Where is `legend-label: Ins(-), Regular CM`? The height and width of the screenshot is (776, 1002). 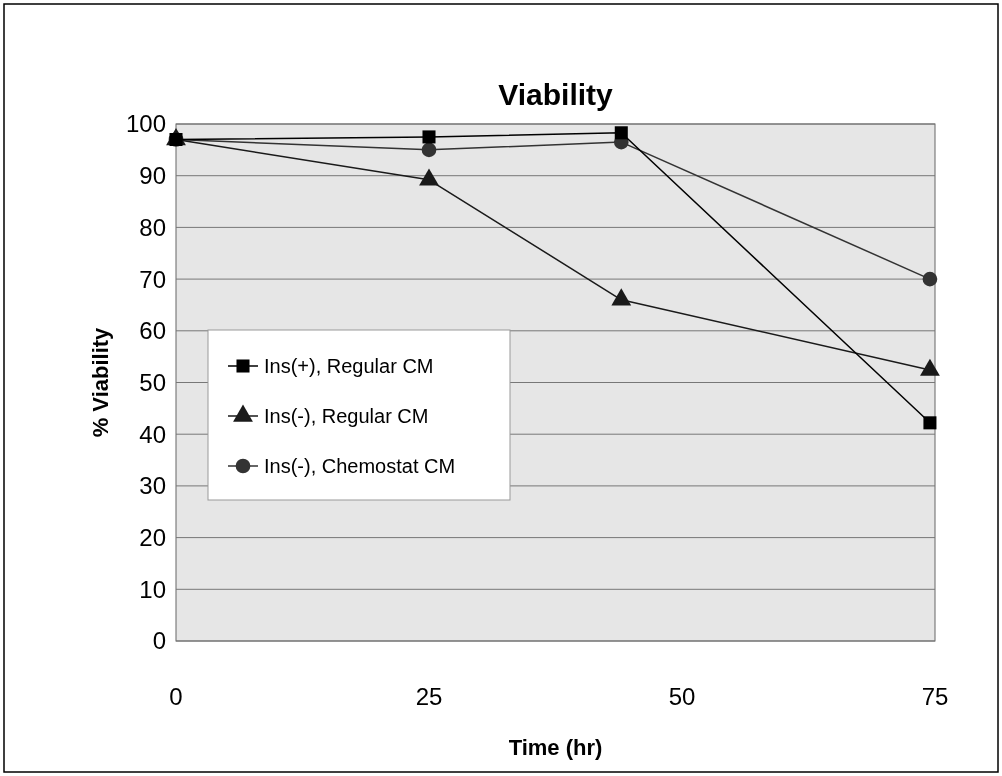 legend-label: Ins(-), Regular CM is located at coordinates (346, 416).